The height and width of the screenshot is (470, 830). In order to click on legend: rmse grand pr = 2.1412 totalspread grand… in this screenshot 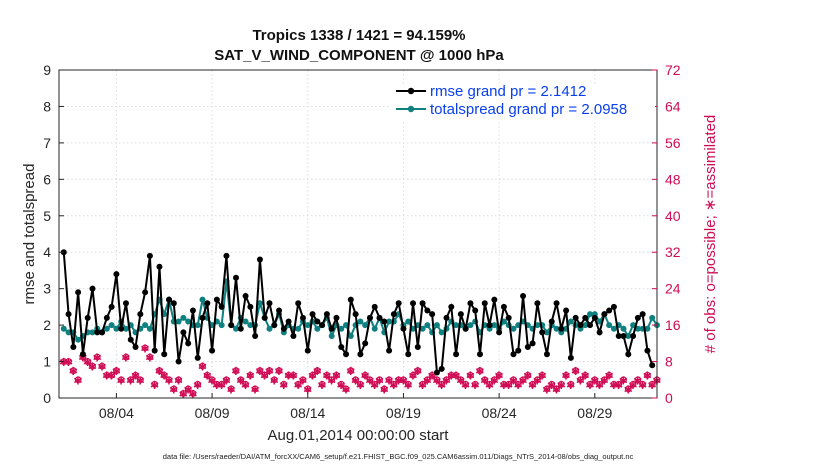, I will do `click(522, 101)`.